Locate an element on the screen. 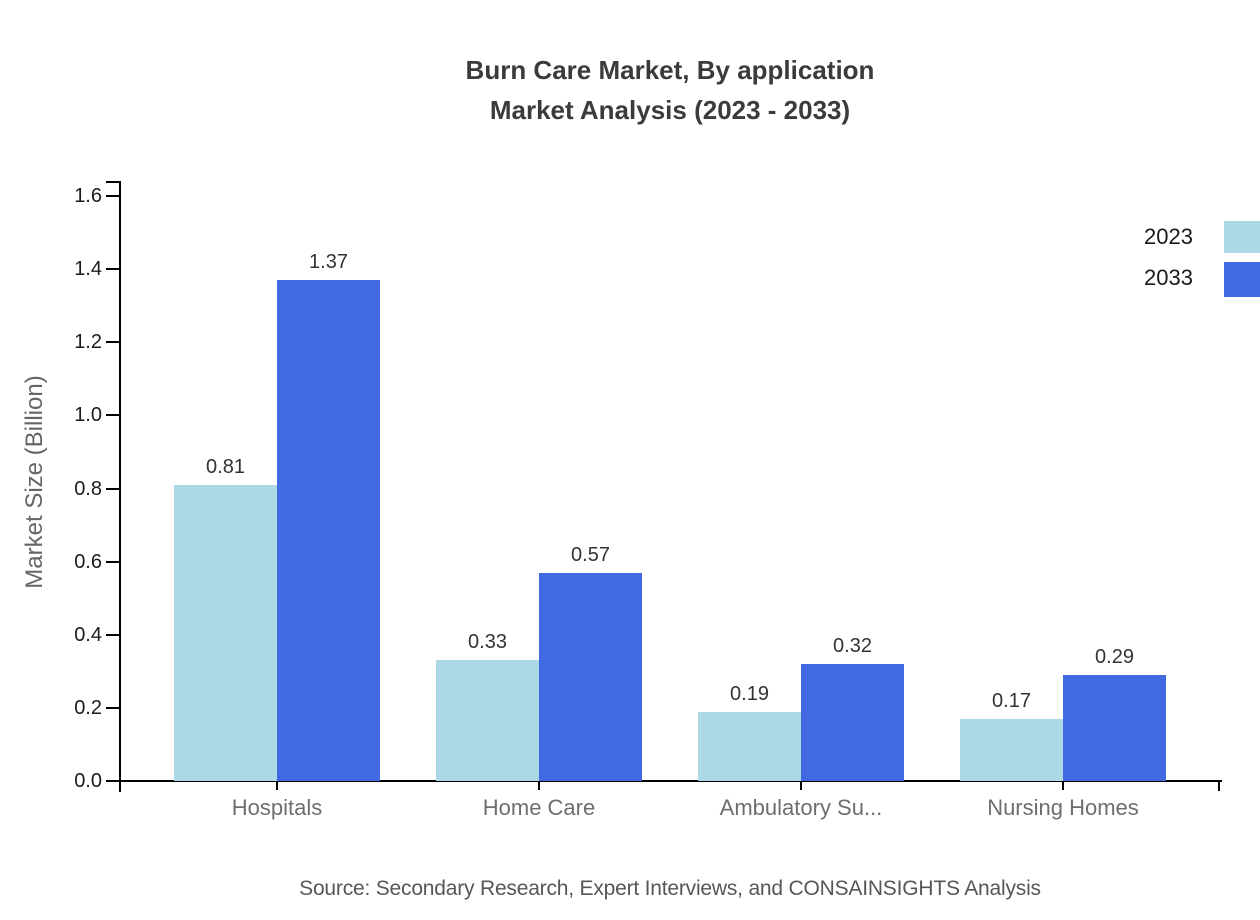  value-label: 1.37 is located at coordinates (328, 262).